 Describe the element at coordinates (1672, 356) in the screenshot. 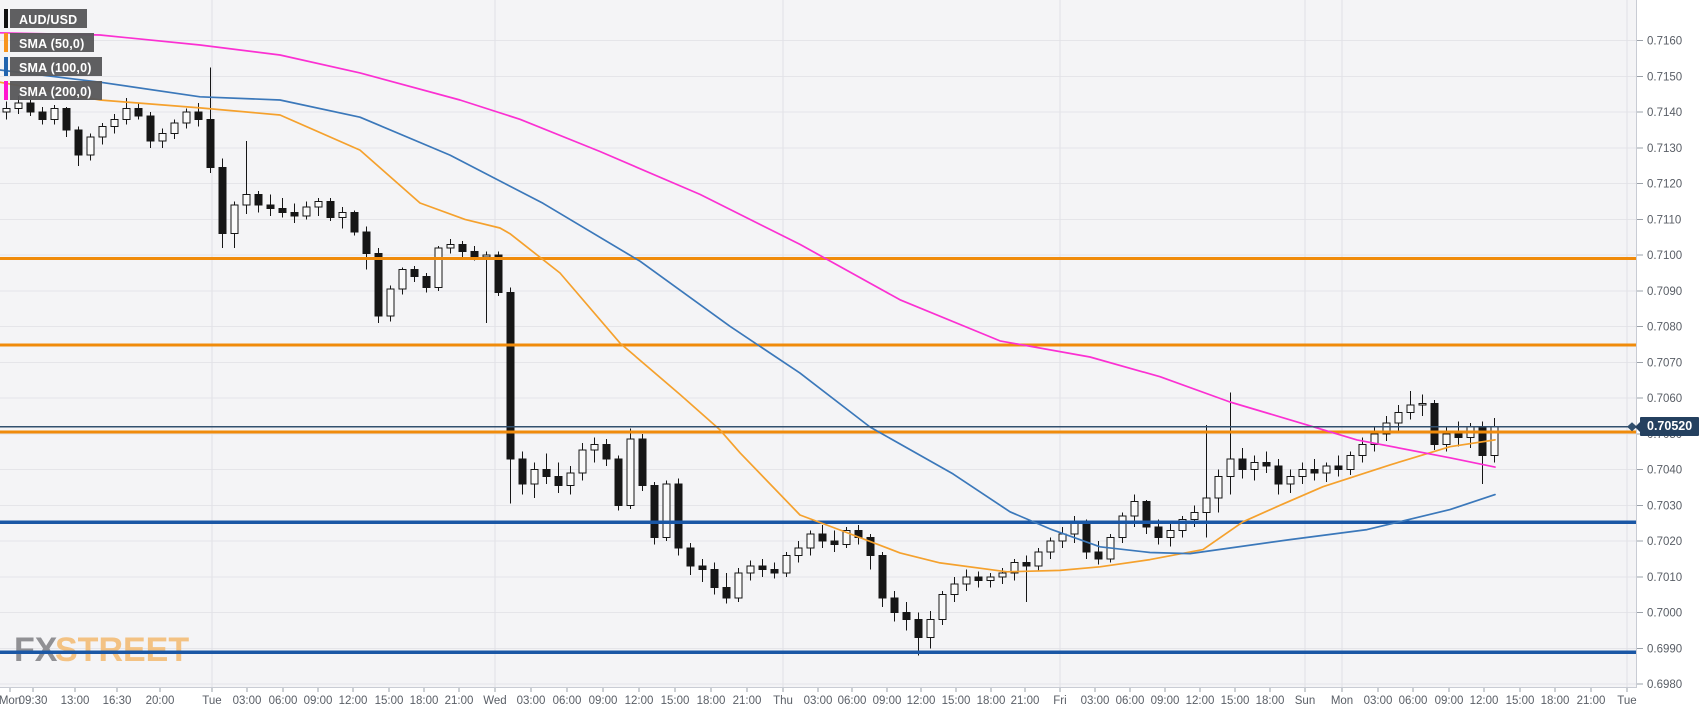

I see `y-axis-strip` at that location.